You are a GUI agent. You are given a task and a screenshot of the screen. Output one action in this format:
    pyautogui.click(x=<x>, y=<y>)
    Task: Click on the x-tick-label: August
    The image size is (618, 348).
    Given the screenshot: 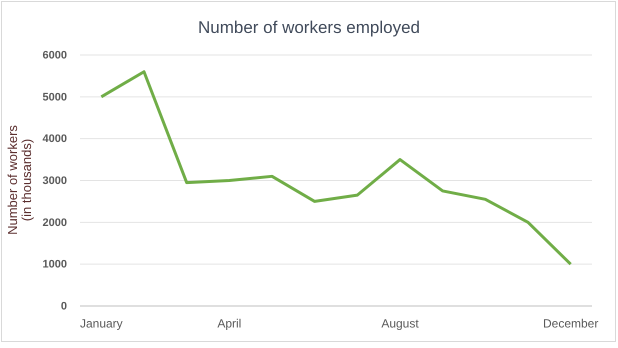 What is the action you would take?
    pyautogui.click(x=400, y=323)
    